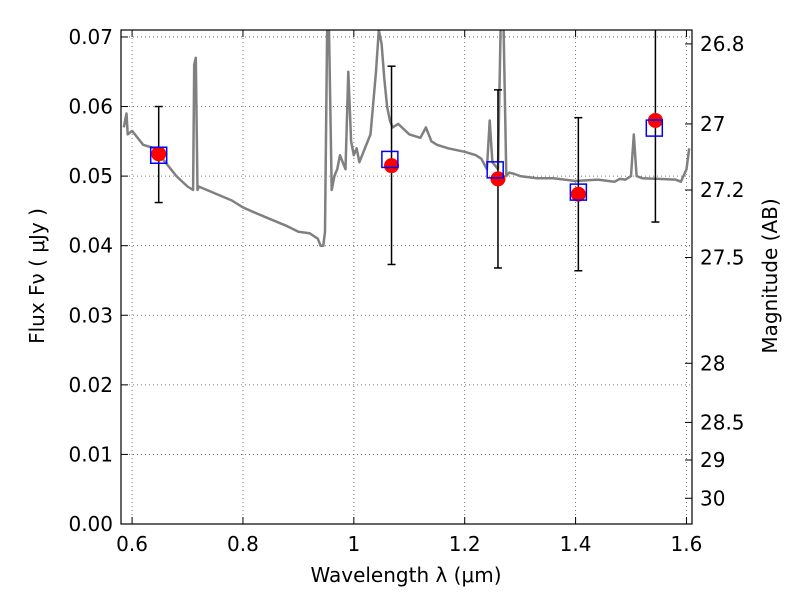 Image resolution: width=800 pixels, height=605 pixels. I want to click on y-axis-title: Flux Fν ( μJy ), so click(37, 276).